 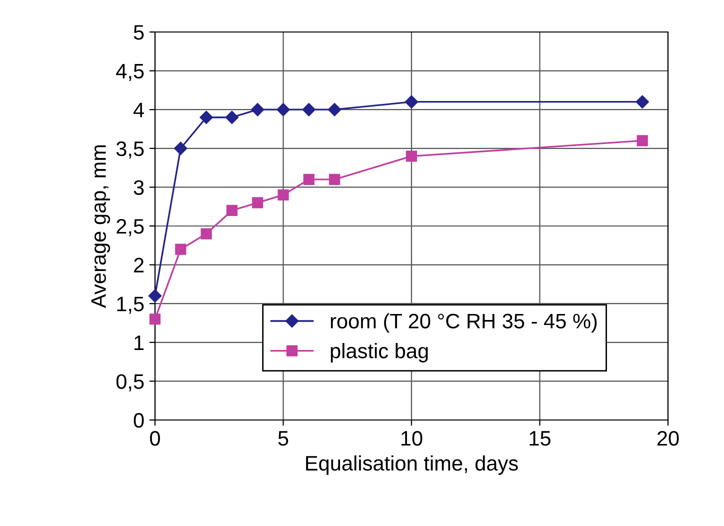 What do you see at coordinates (139, 32) in the screenshot?
I see `y-tick-label: 5` at bounding box center [139, 32].